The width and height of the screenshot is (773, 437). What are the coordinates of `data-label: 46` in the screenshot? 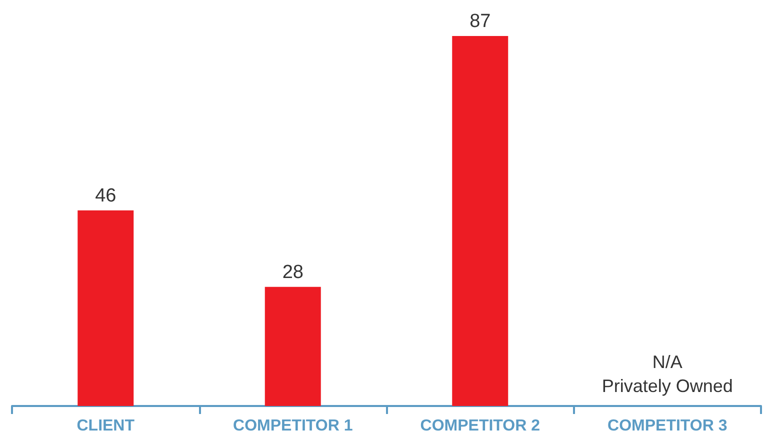 It's located at (105, 195).